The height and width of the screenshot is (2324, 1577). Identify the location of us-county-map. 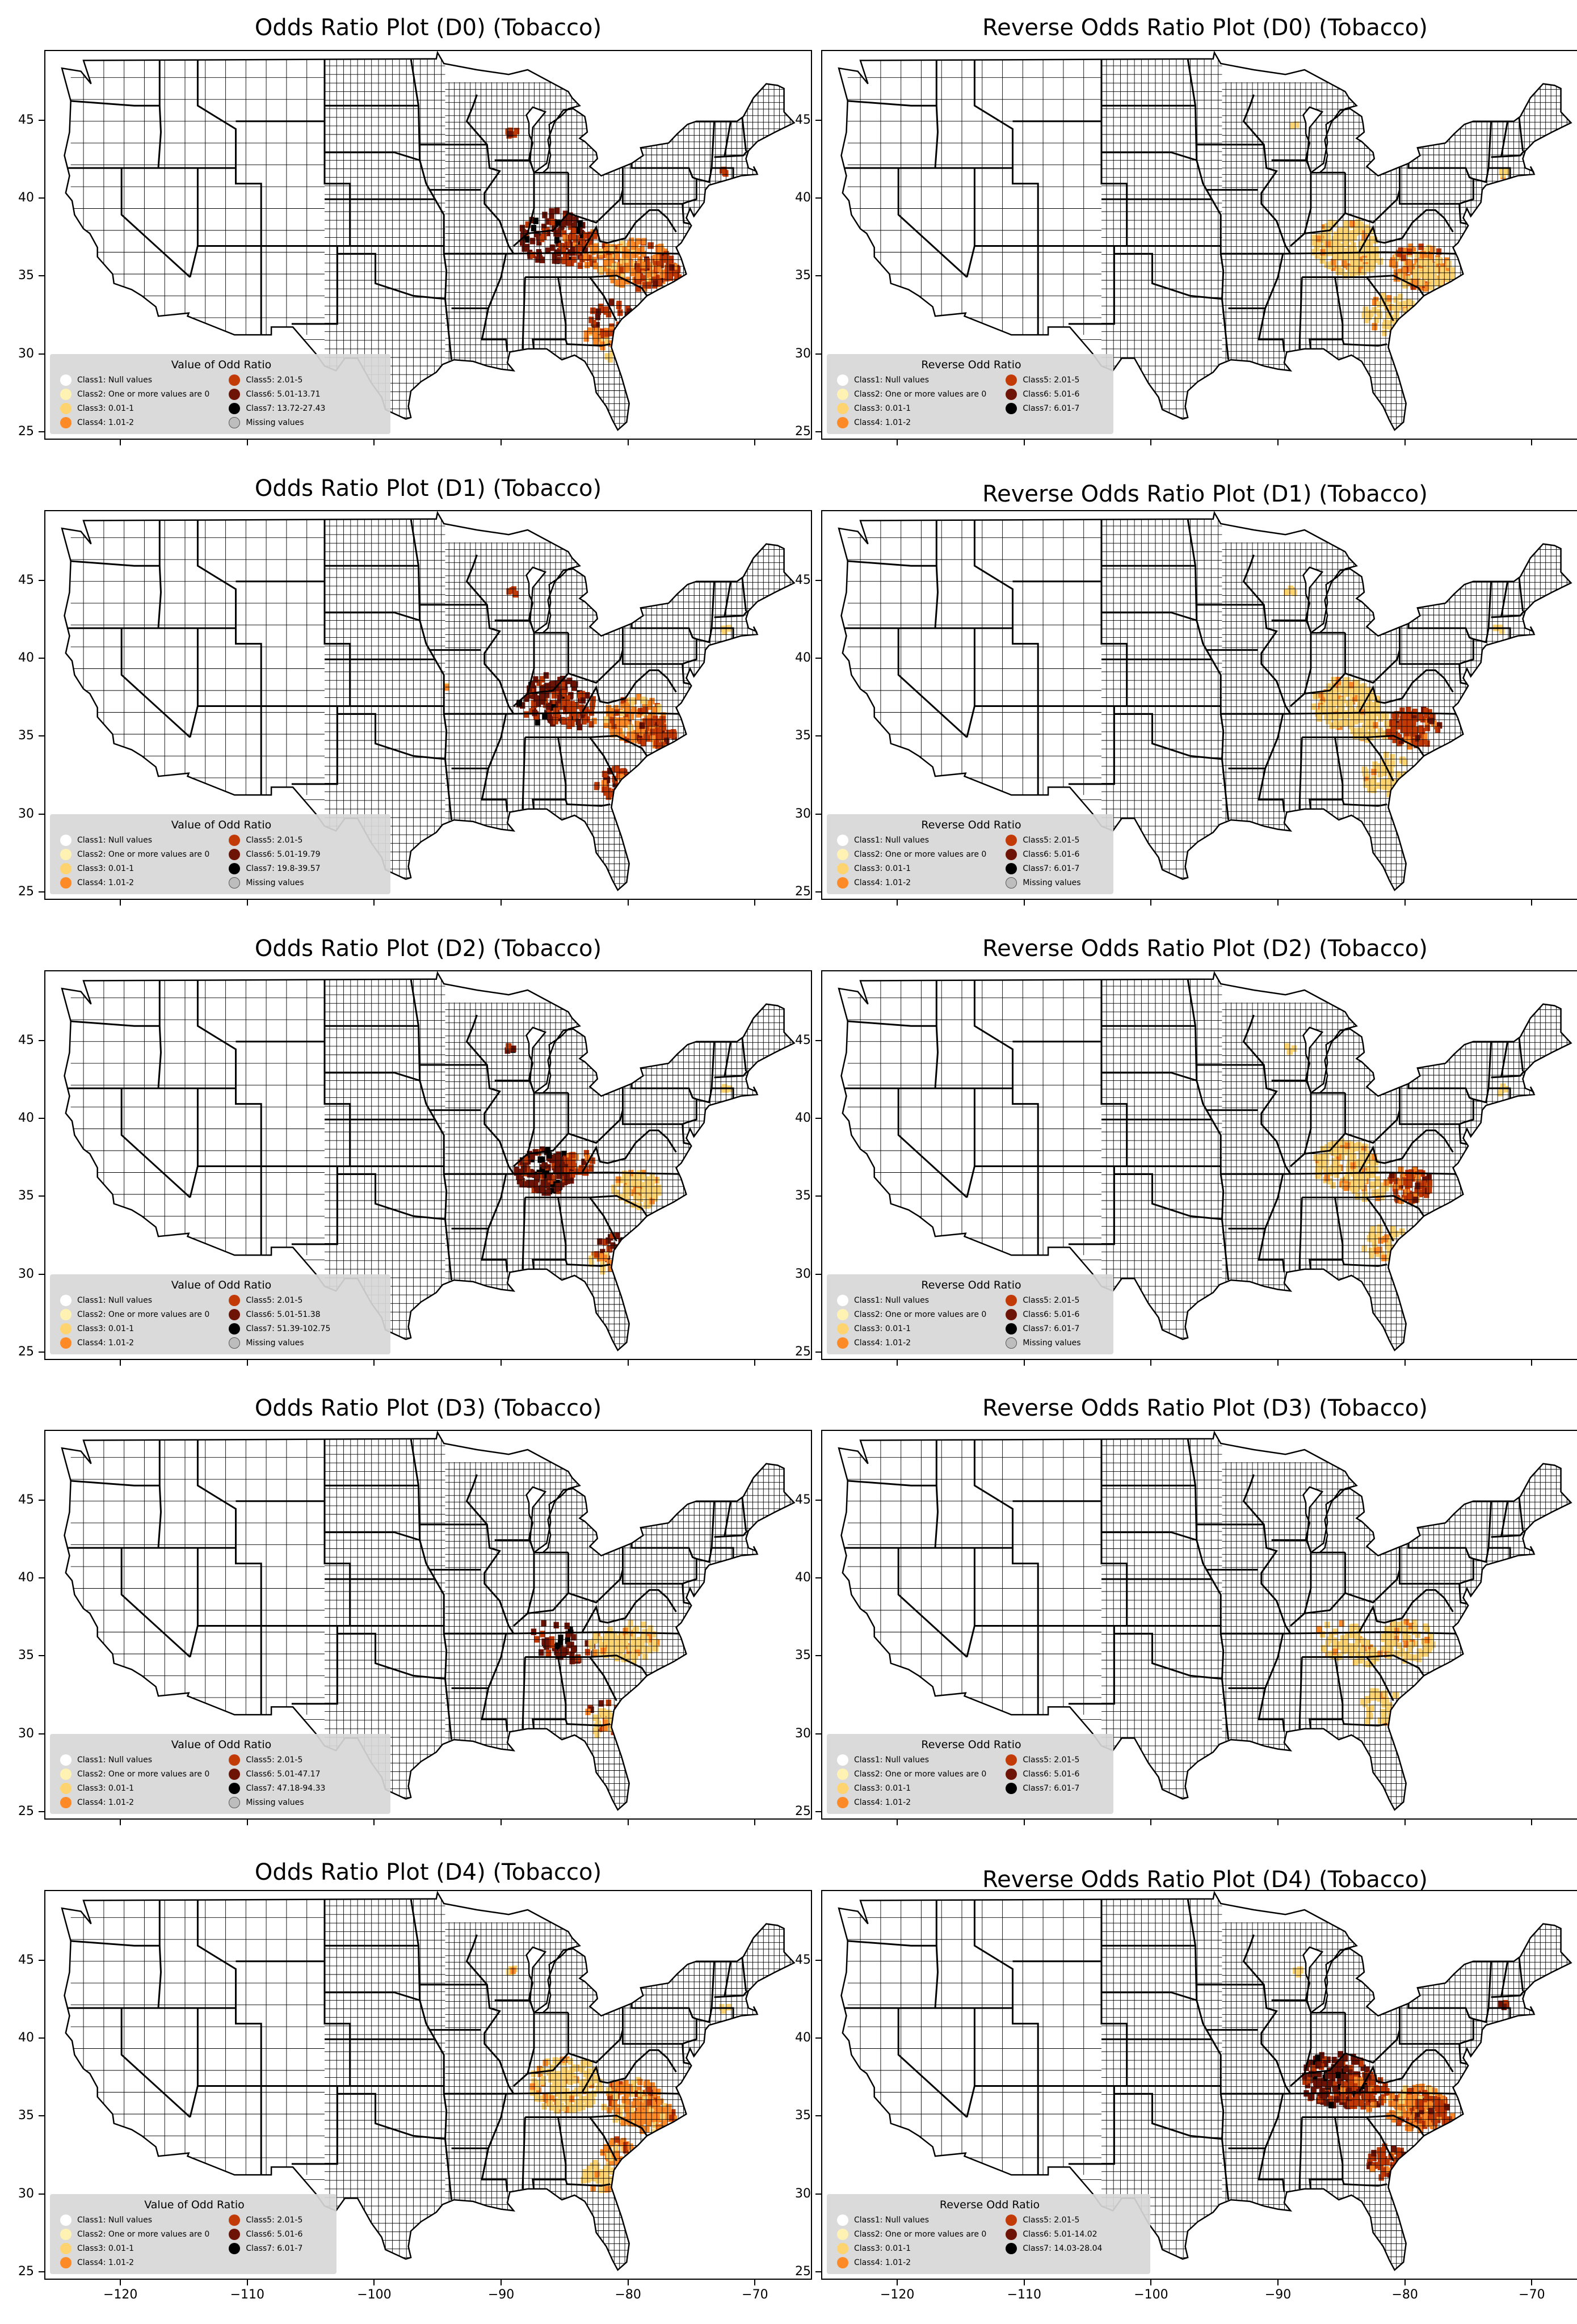
(428, 701).